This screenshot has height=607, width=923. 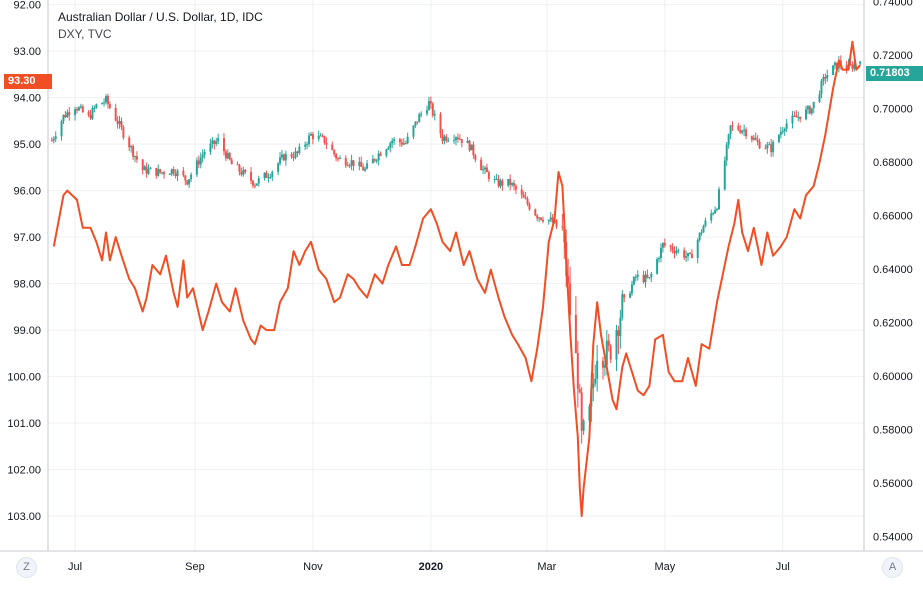 What do you see at coordinates (893, 377) in the screenshot?
I see `right-tick-label: 0.60000` at bounding box center [893, 377].